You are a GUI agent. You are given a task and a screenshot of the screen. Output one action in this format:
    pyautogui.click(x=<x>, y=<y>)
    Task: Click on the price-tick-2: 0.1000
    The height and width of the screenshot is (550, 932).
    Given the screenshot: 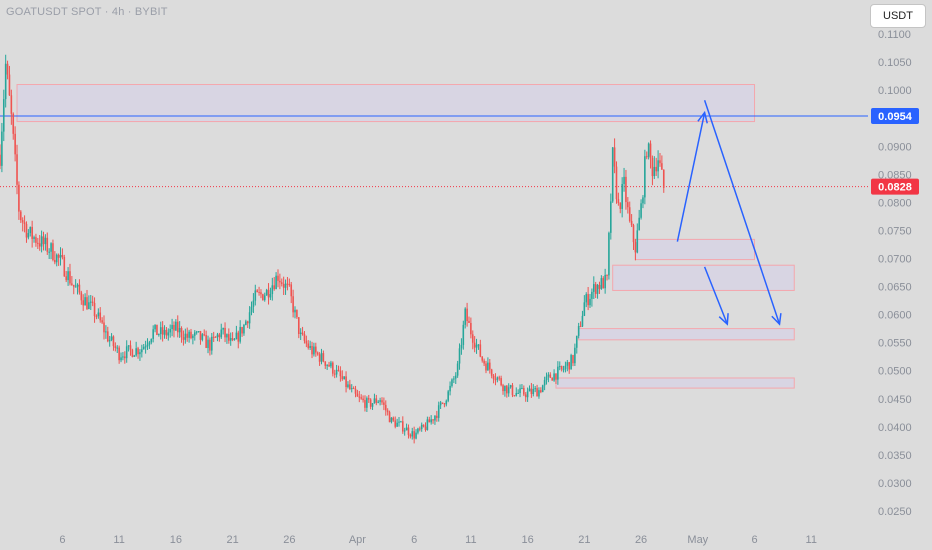 What is the action you would take?
    pyautogui.click(x=895, y=91)
    